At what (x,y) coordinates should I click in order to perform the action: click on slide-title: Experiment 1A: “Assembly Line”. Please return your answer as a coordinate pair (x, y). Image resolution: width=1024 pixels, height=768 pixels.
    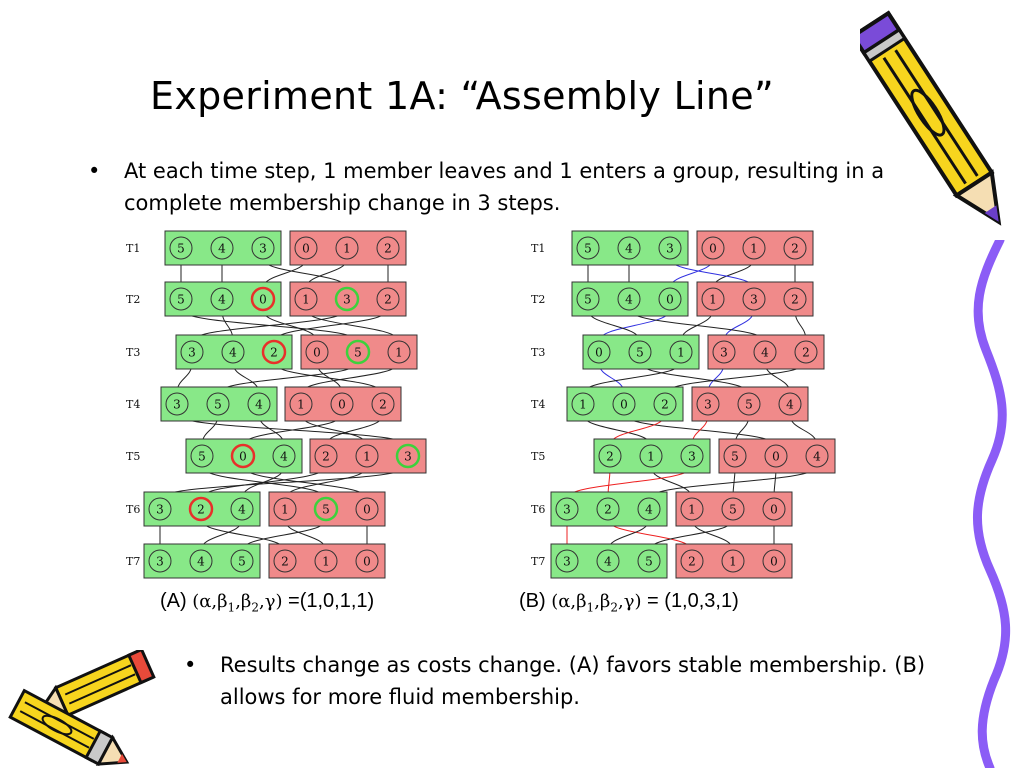
    Looking at the image, I should click on (462, 96).